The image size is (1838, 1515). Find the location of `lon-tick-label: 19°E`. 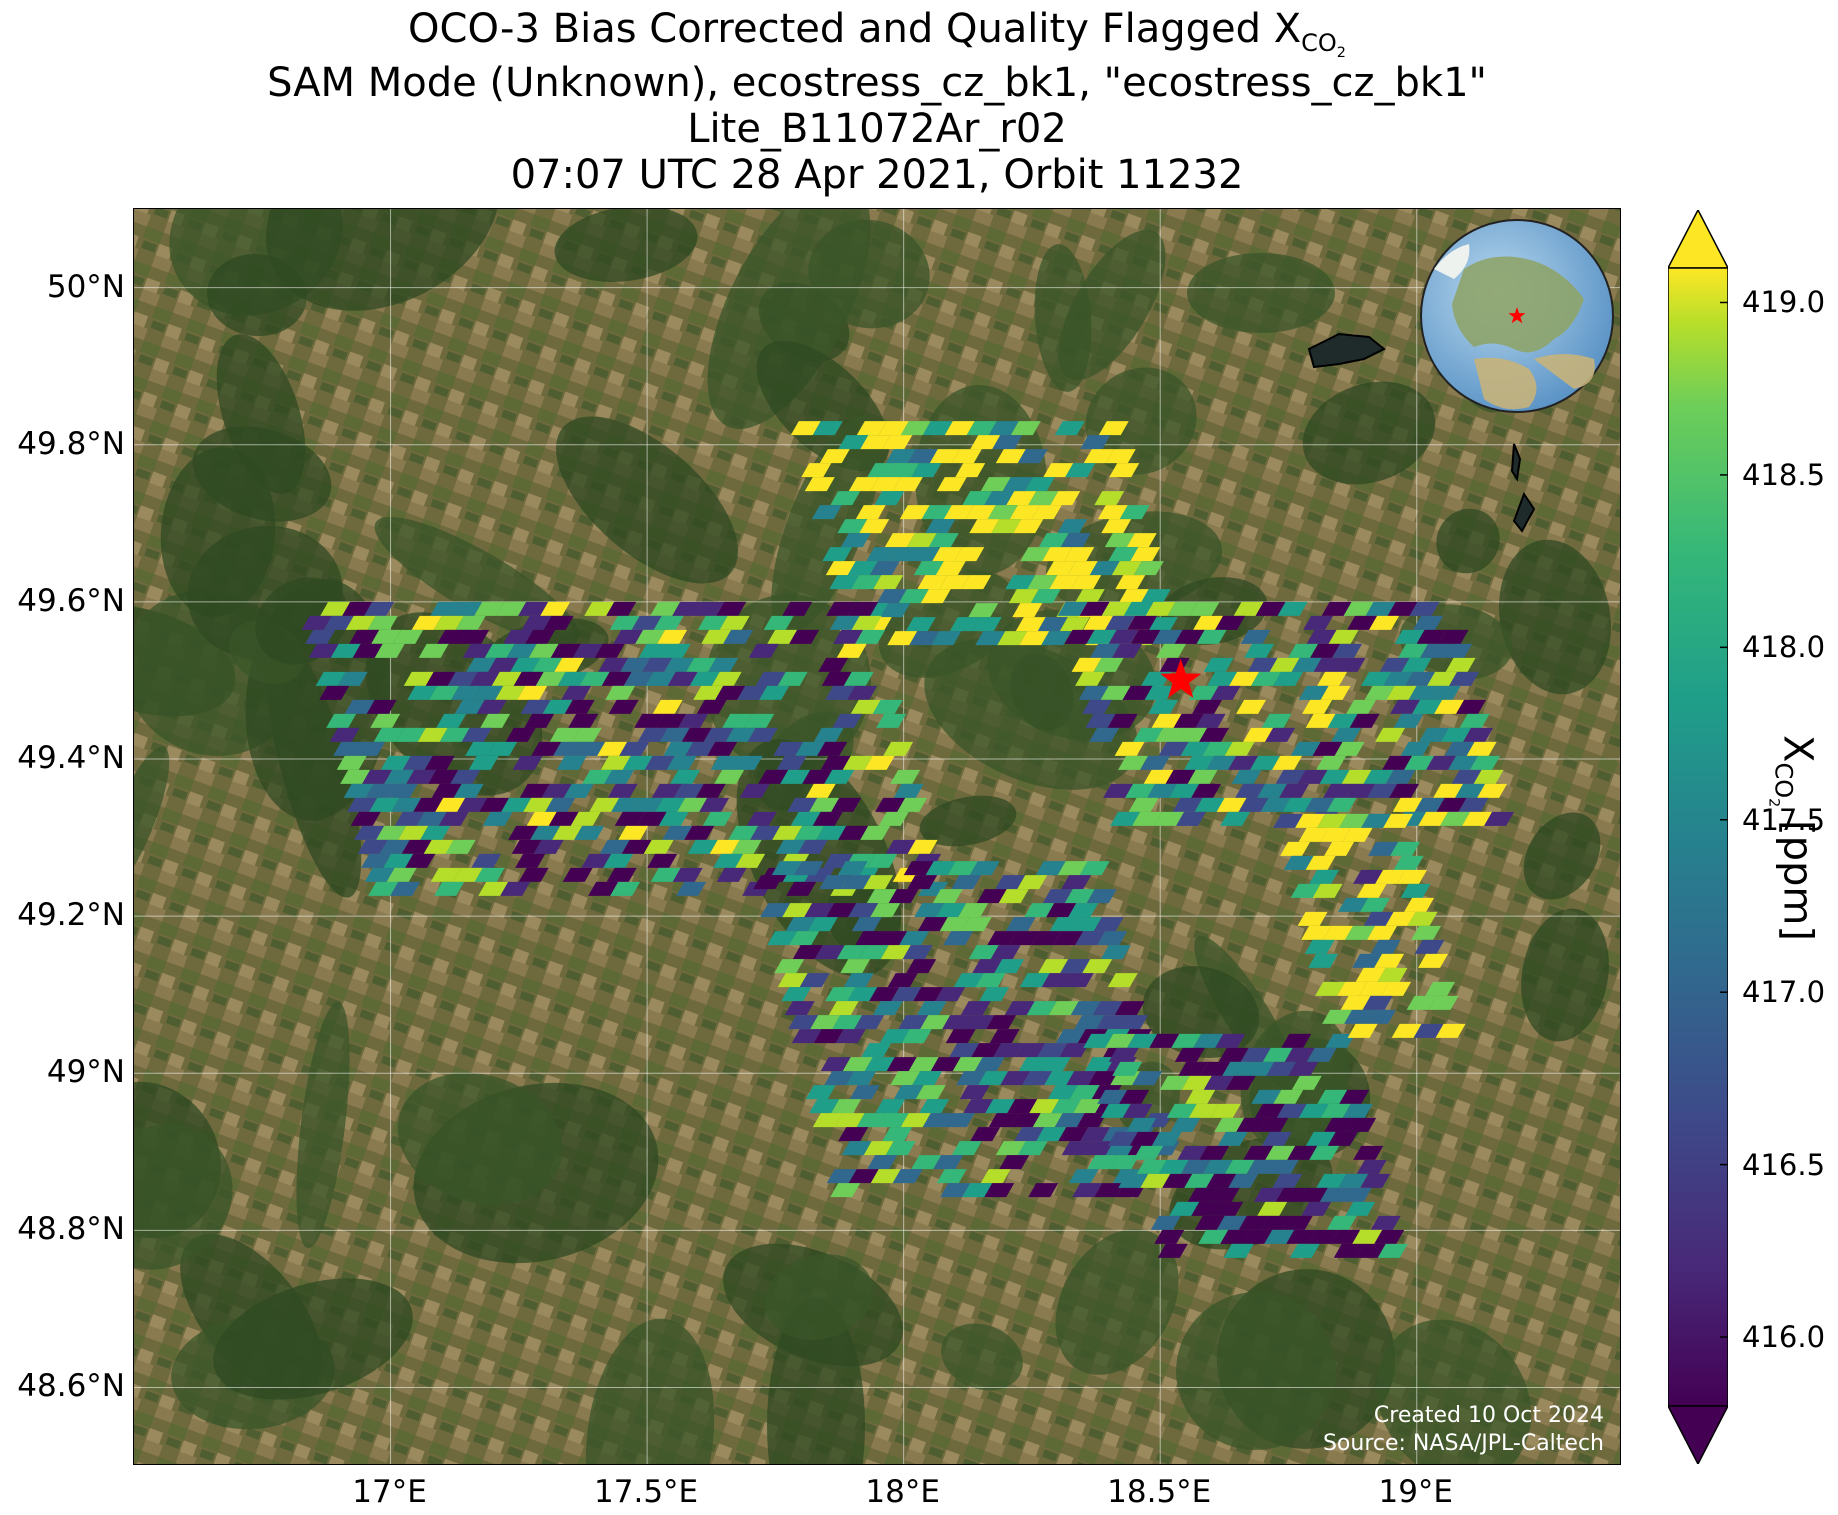

lon-tick-label: 19°E is located at coordinates (1416, 1492).